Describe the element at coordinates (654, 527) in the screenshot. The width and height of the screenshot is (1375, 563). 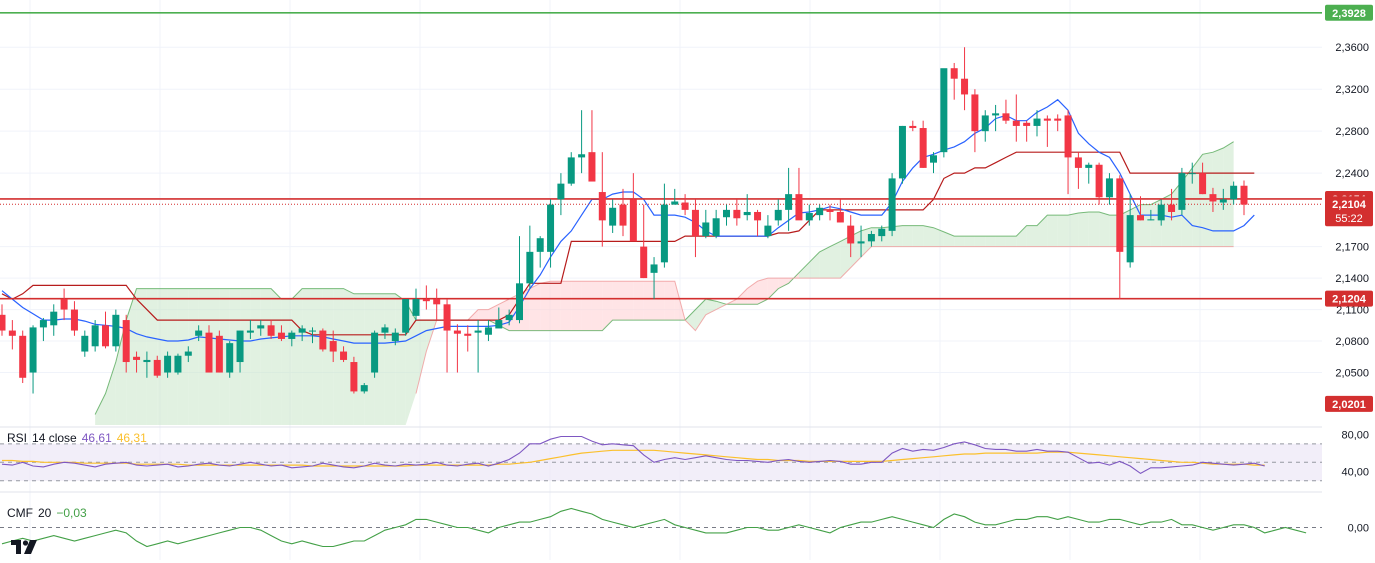
I see `cmf-line` at that location.